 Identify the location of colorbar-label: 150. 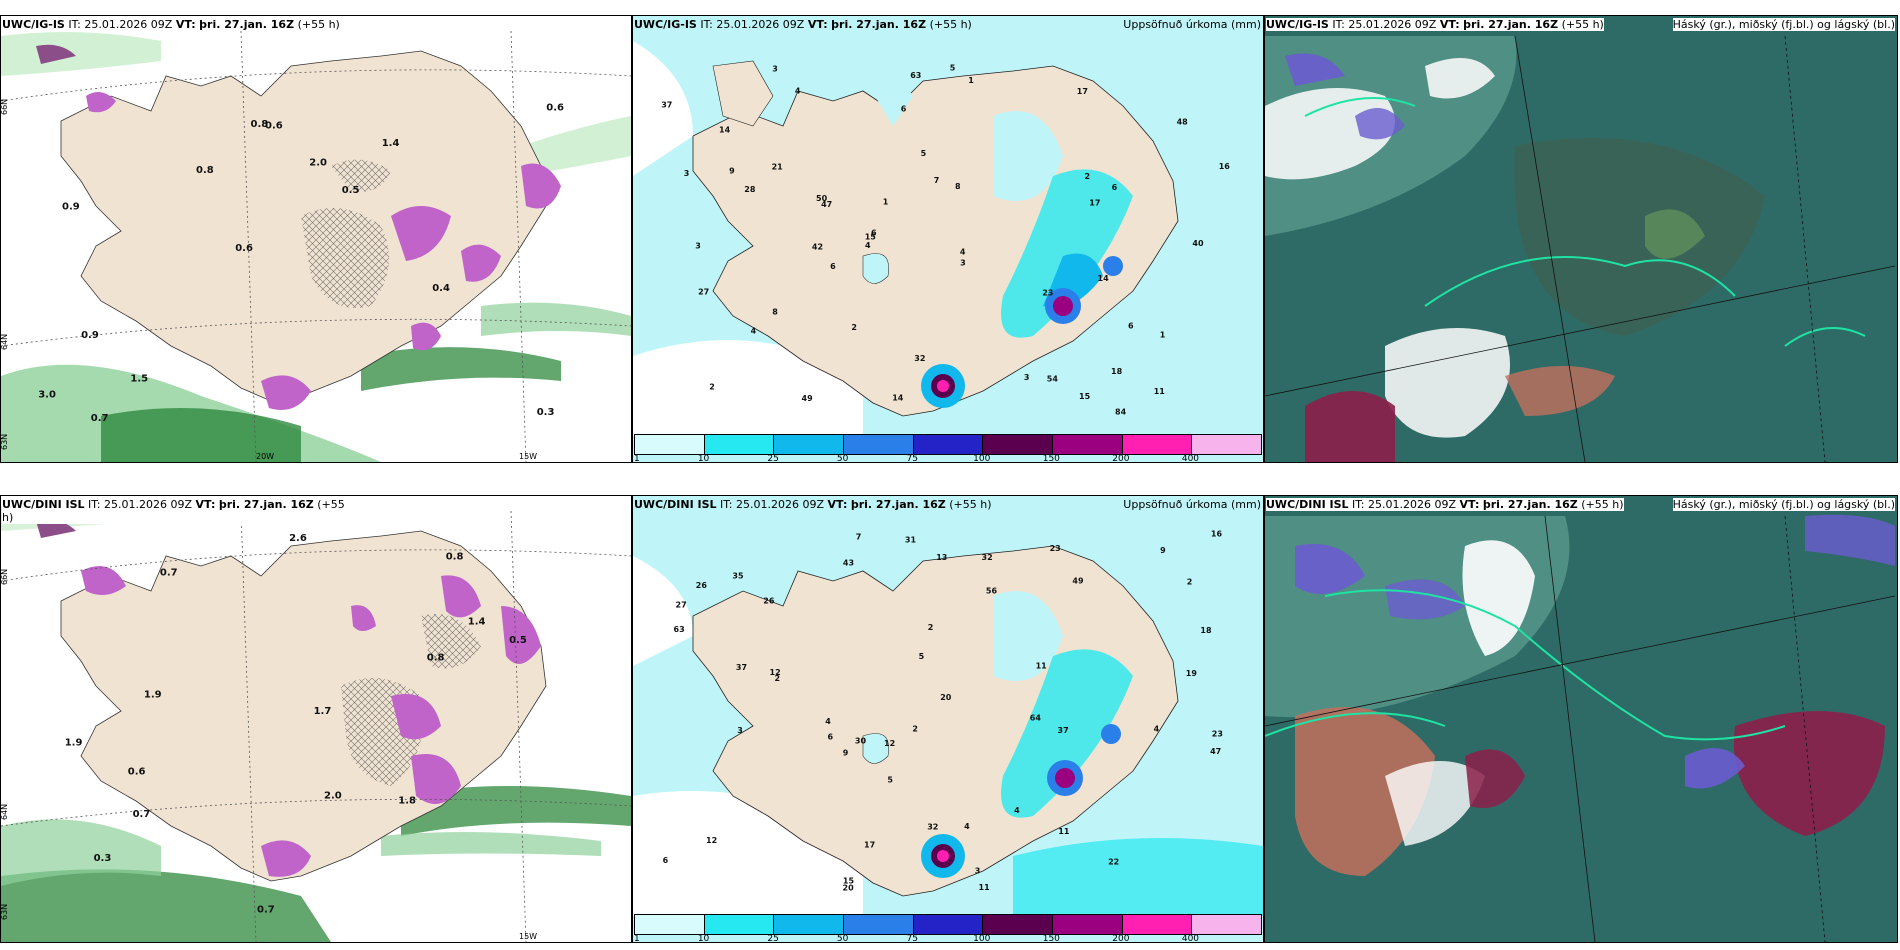
(1051, 458).